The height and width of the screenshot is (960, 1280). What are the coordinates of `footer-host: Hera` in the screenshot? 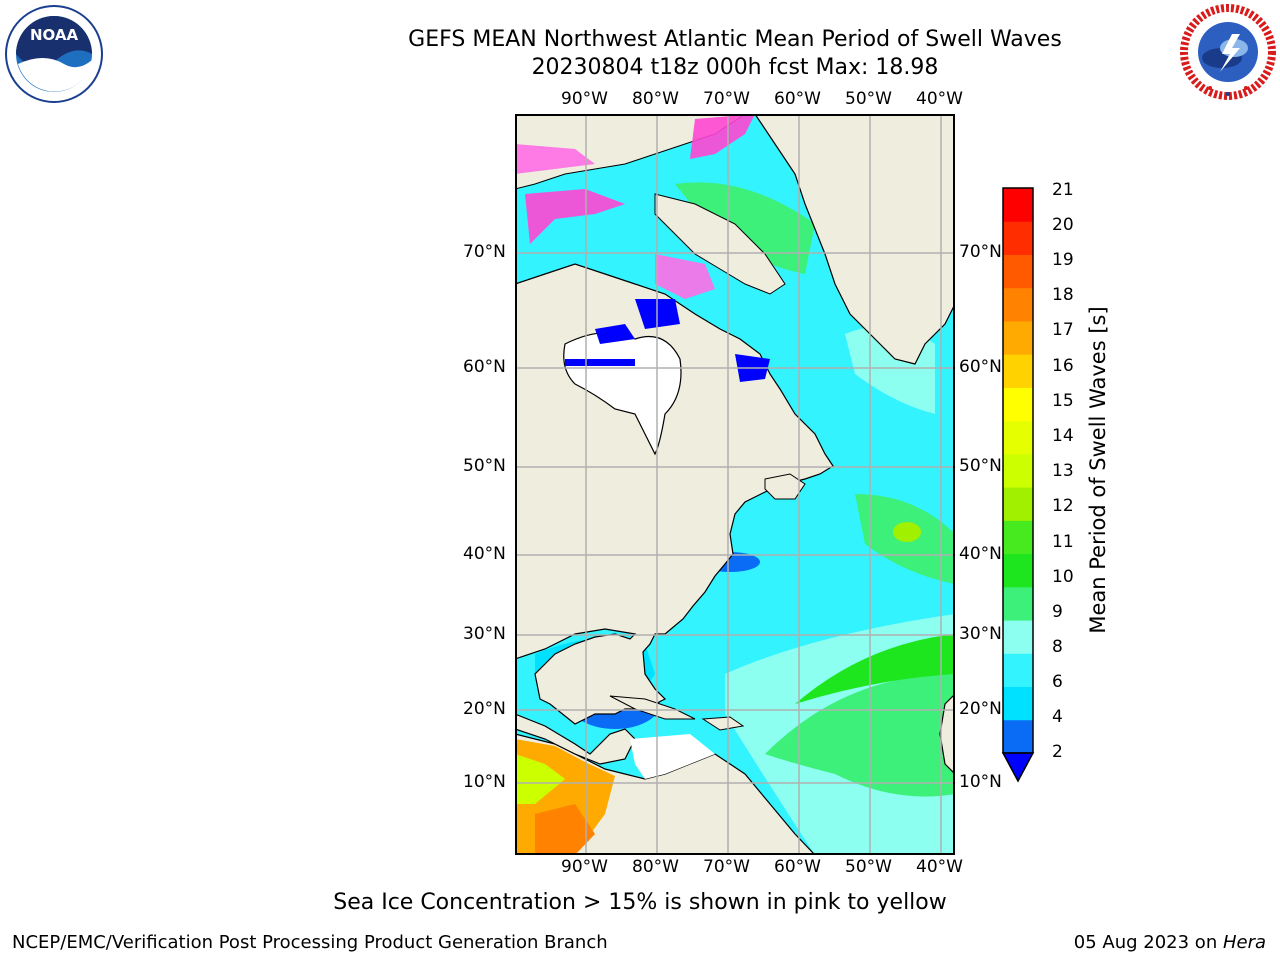 It's located at (1244, 942).